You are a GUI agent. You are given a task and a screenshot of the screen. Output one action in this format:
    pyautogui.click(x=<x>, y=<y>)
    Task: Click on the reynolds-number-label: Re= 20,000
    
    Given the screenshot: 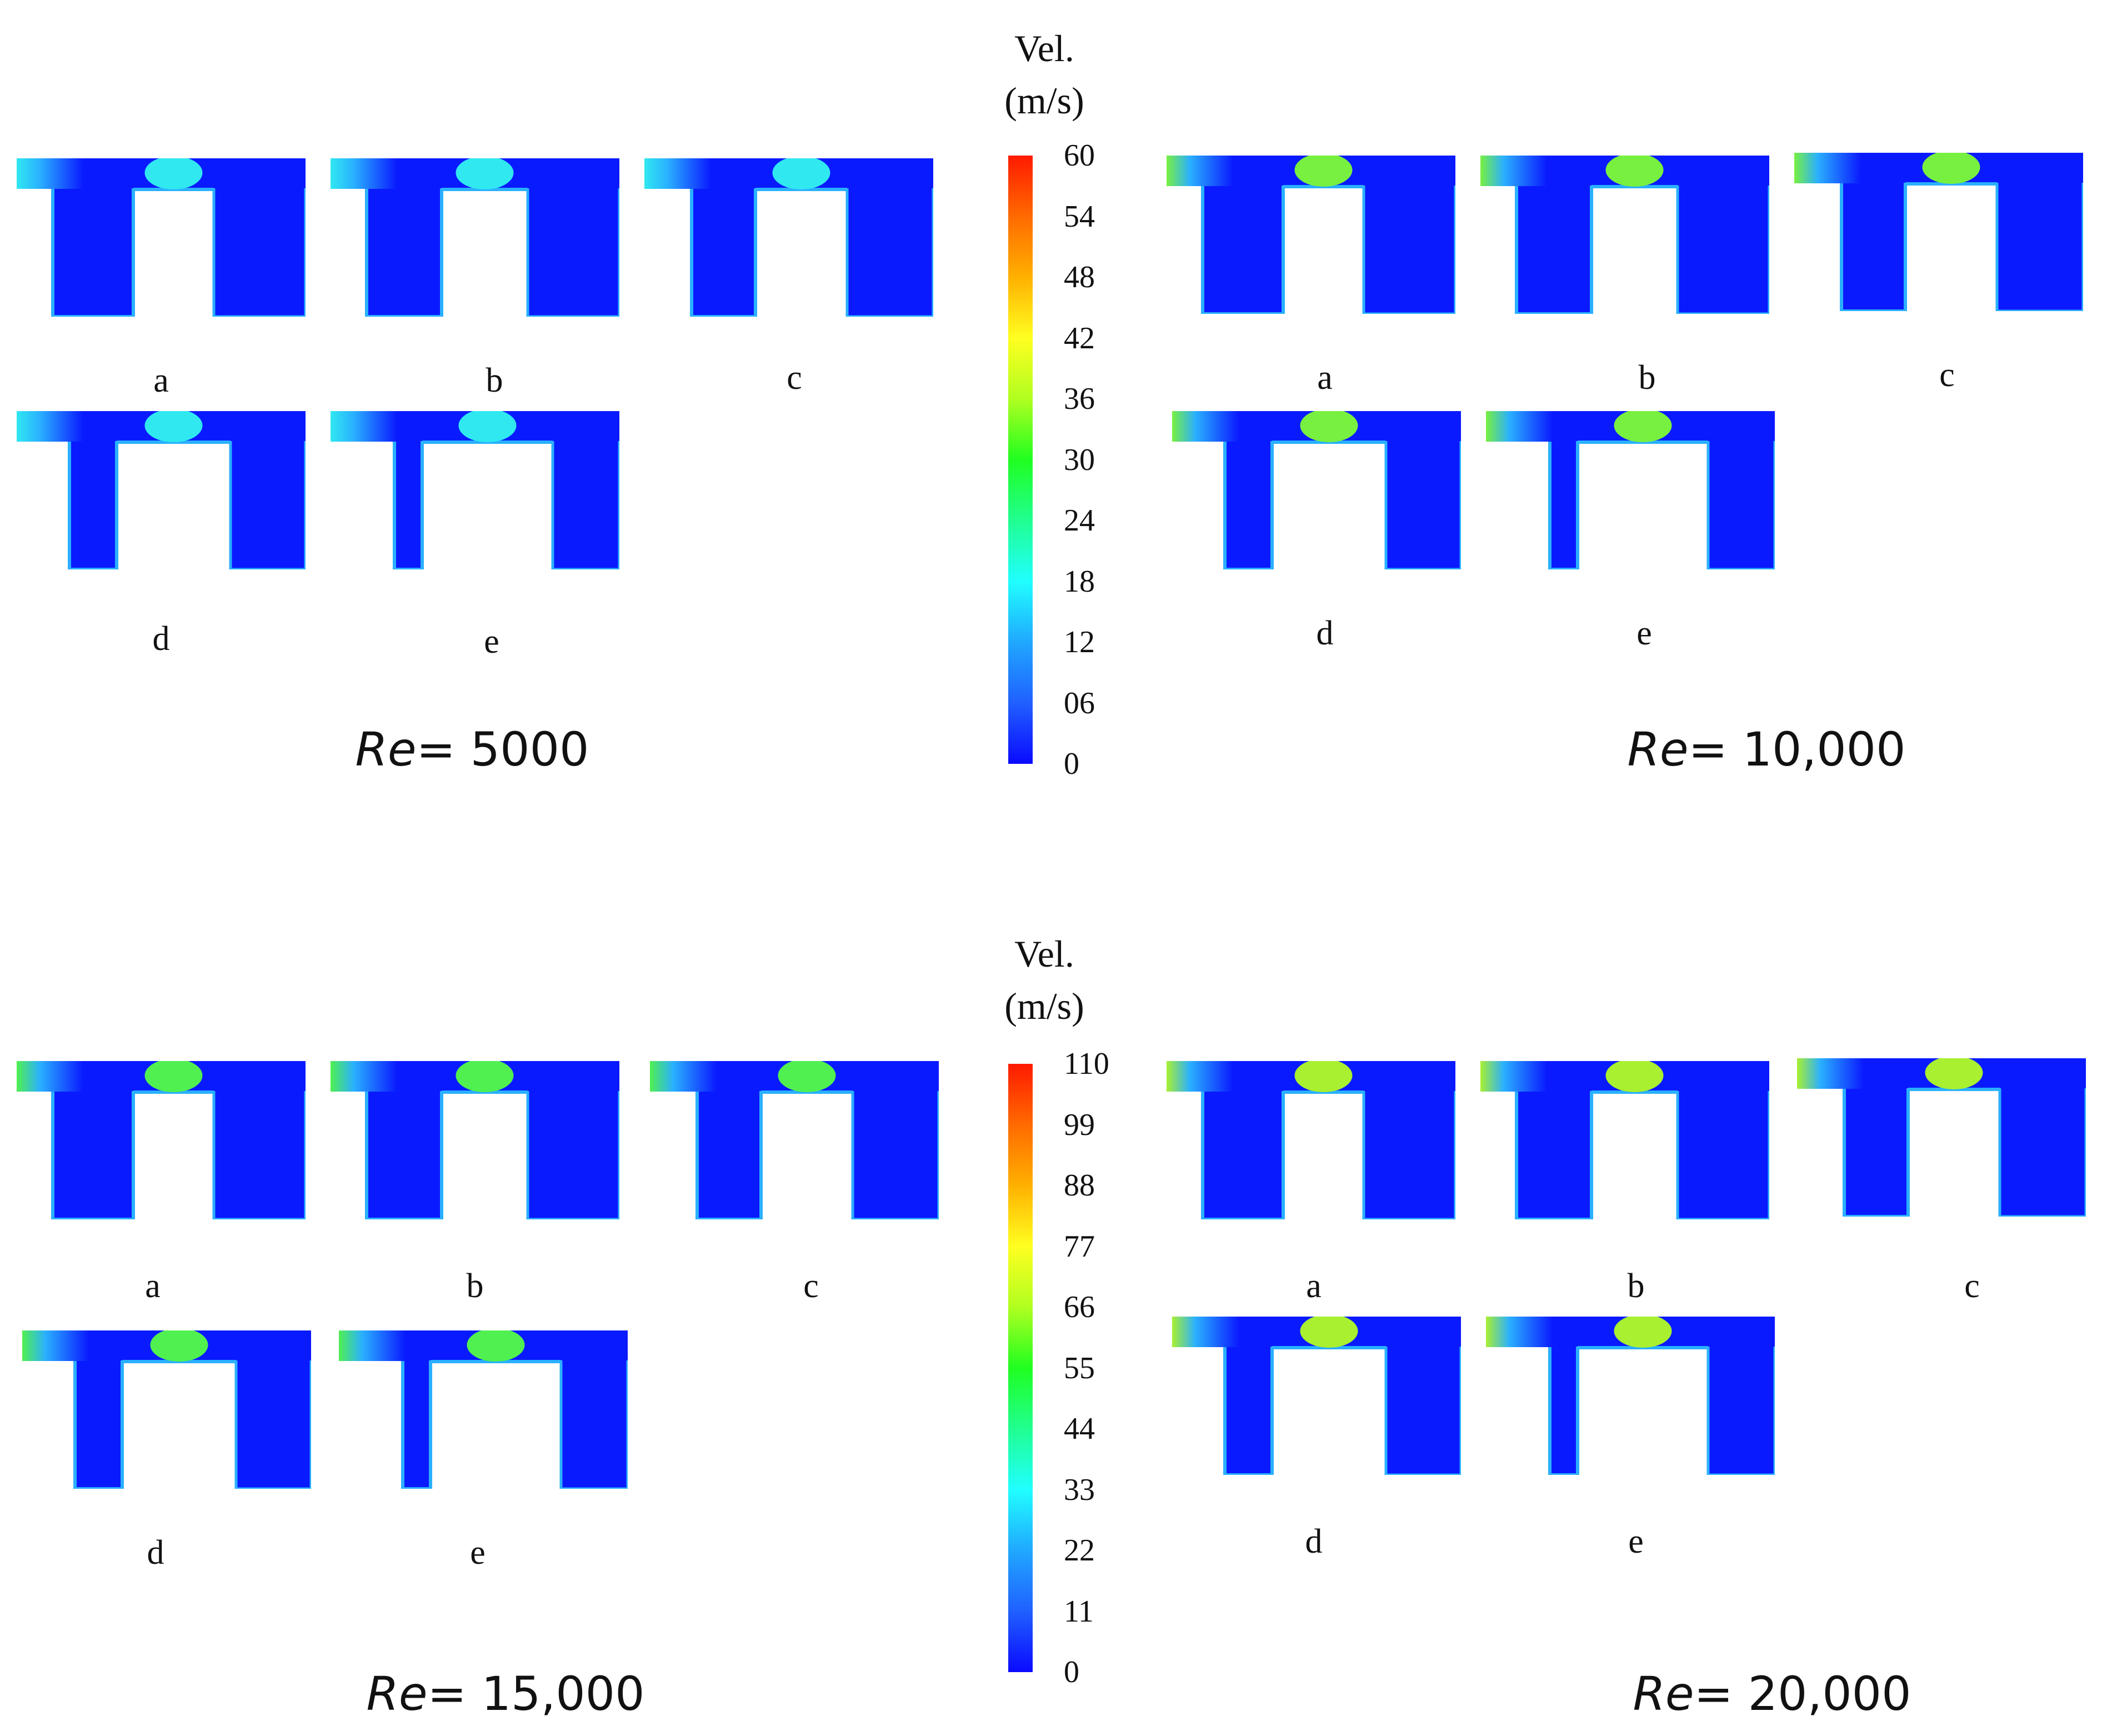 What is the action you would take?
    pyautogui.click(x=1772, y=1694)
    